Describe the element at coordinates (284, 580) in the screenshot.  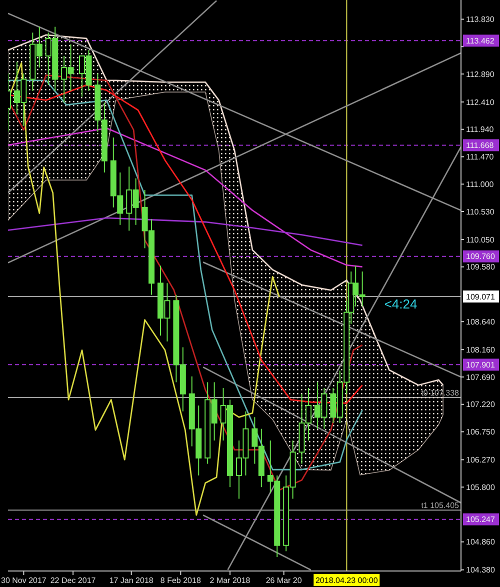
I see `x-tick-label: 26 Mar 20` at that location.